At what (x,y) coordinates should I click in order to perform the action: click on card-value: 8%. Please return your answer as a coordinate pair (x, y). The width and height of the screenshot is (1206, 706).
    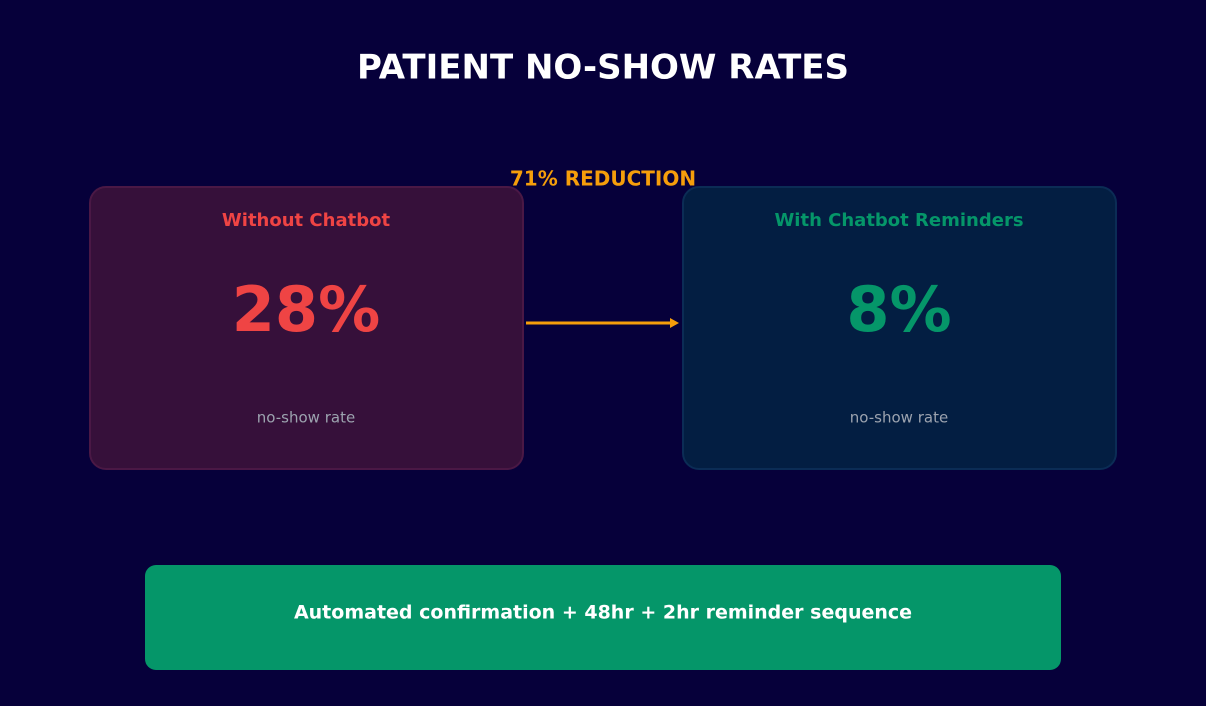
    Looking at the image, I should click on (898, 309).